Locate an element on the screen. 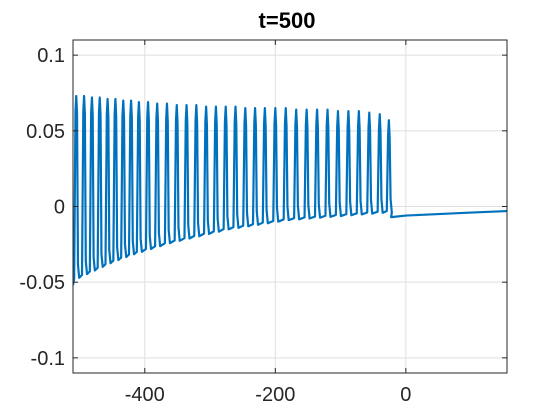  x-tick-label: 0 is located at coordinates (405, 395).